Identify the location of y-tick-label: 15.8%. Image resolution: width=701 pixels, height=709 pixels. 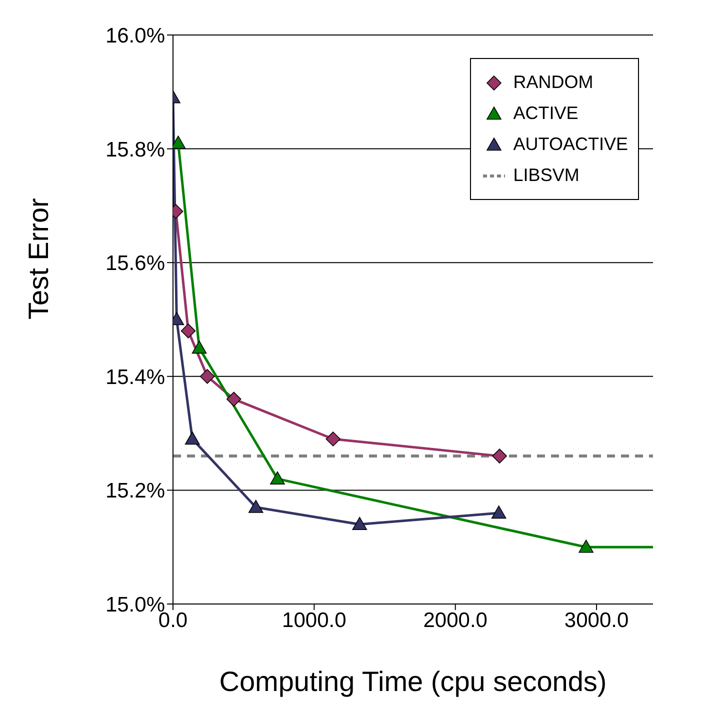
(135, 150).